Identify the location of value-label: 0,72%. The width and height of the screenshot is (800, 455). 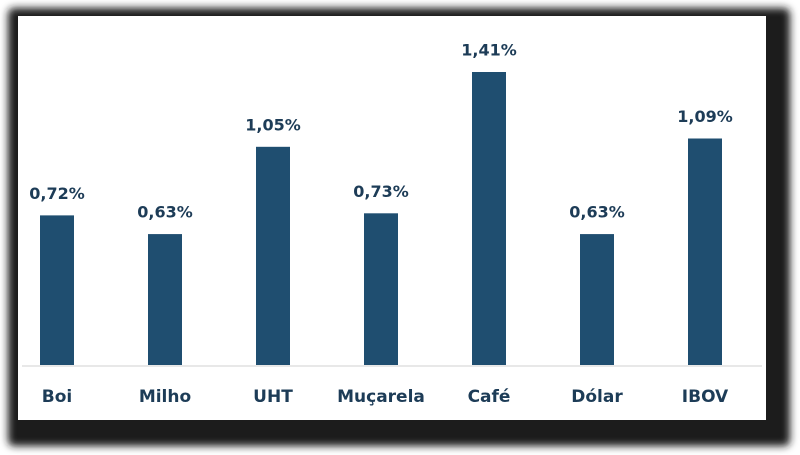
(57, 193).